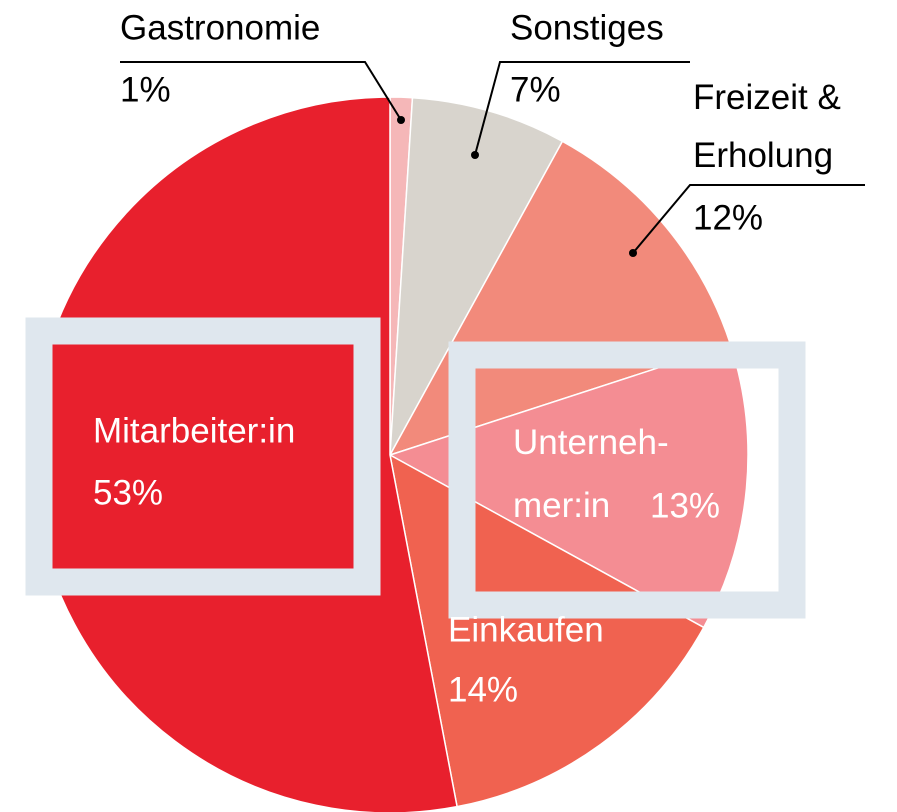 This screenshot has width=897, height=812. Describe the element at coordinates (767, 126) in the screenshot. I see `slice-label: Freizeit & Erholung` at that location.